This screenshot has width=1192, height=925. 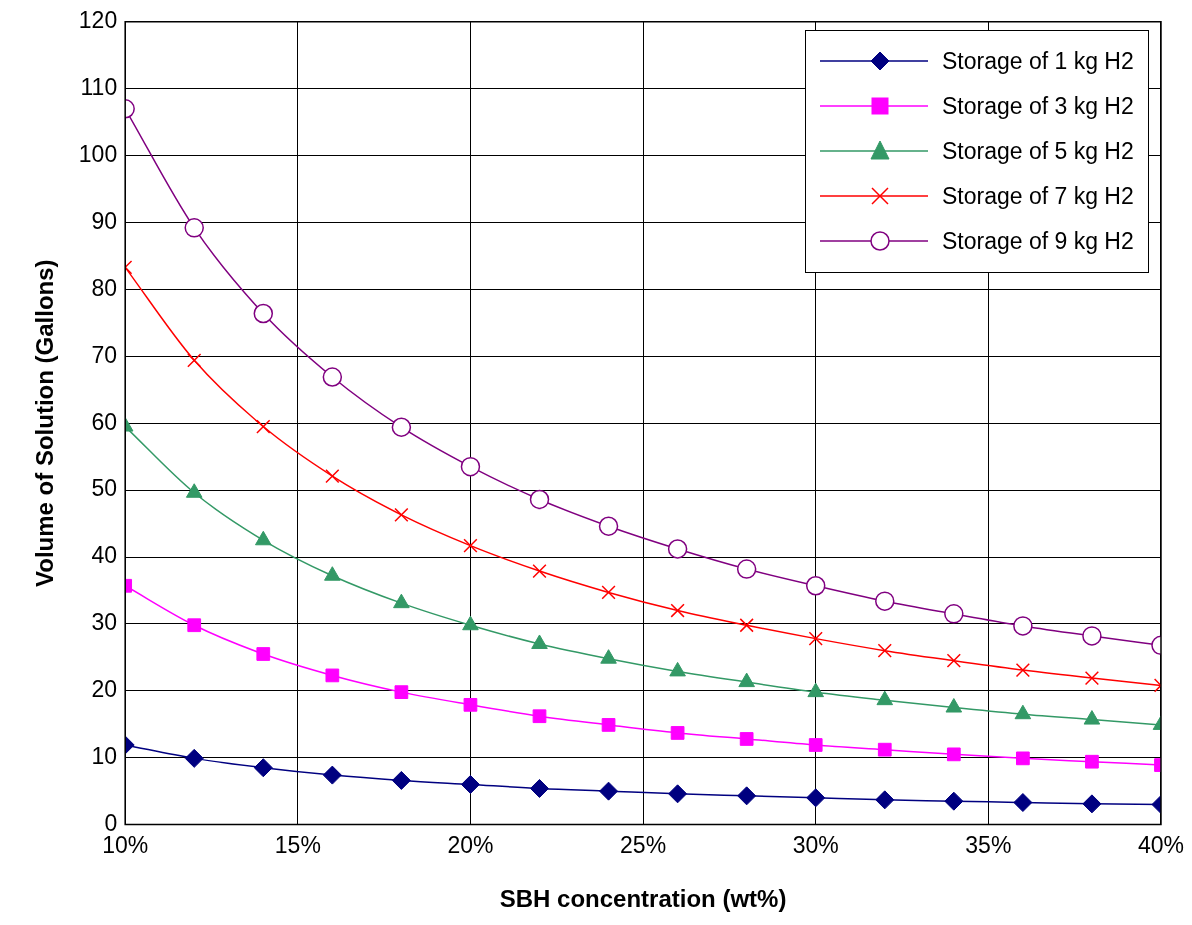 I want to click on x-tick-label: 35%, so click(x=988, y=844).